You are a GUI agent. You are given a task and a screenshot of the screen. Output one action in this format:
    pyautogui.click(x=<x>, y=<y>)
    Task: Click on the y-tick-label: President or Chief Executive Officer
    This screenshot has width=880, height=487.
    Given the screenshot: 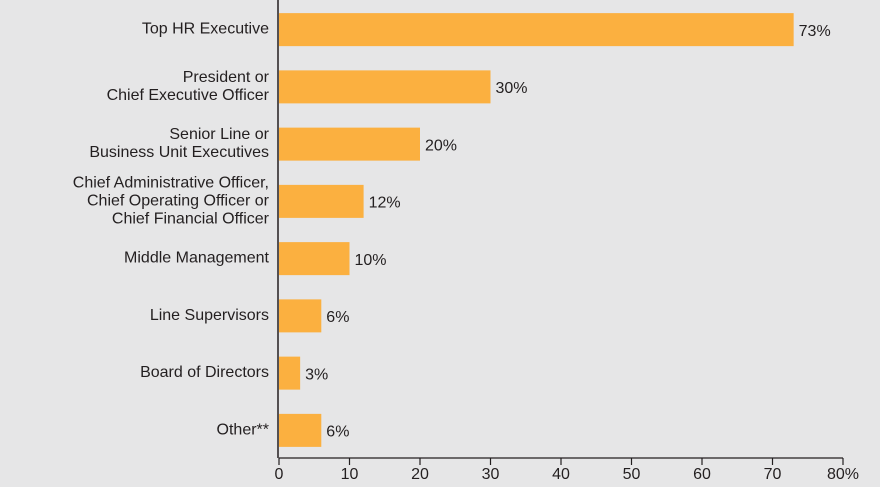 What is the action you would take?
    pyautogui.click(x=188, y=86)
    